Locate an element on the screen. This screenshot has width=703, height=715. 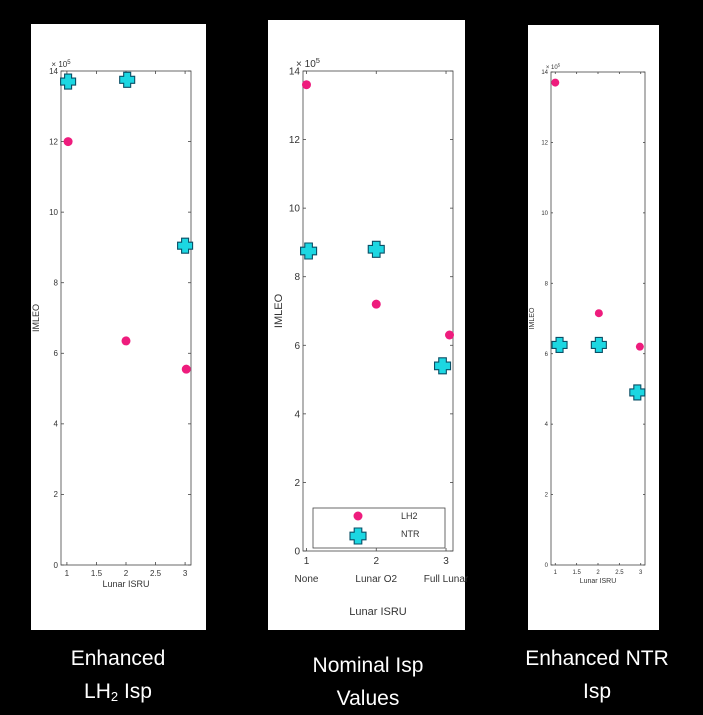
x-category-label: Lunar O2 is located at coordinates (376, 579).